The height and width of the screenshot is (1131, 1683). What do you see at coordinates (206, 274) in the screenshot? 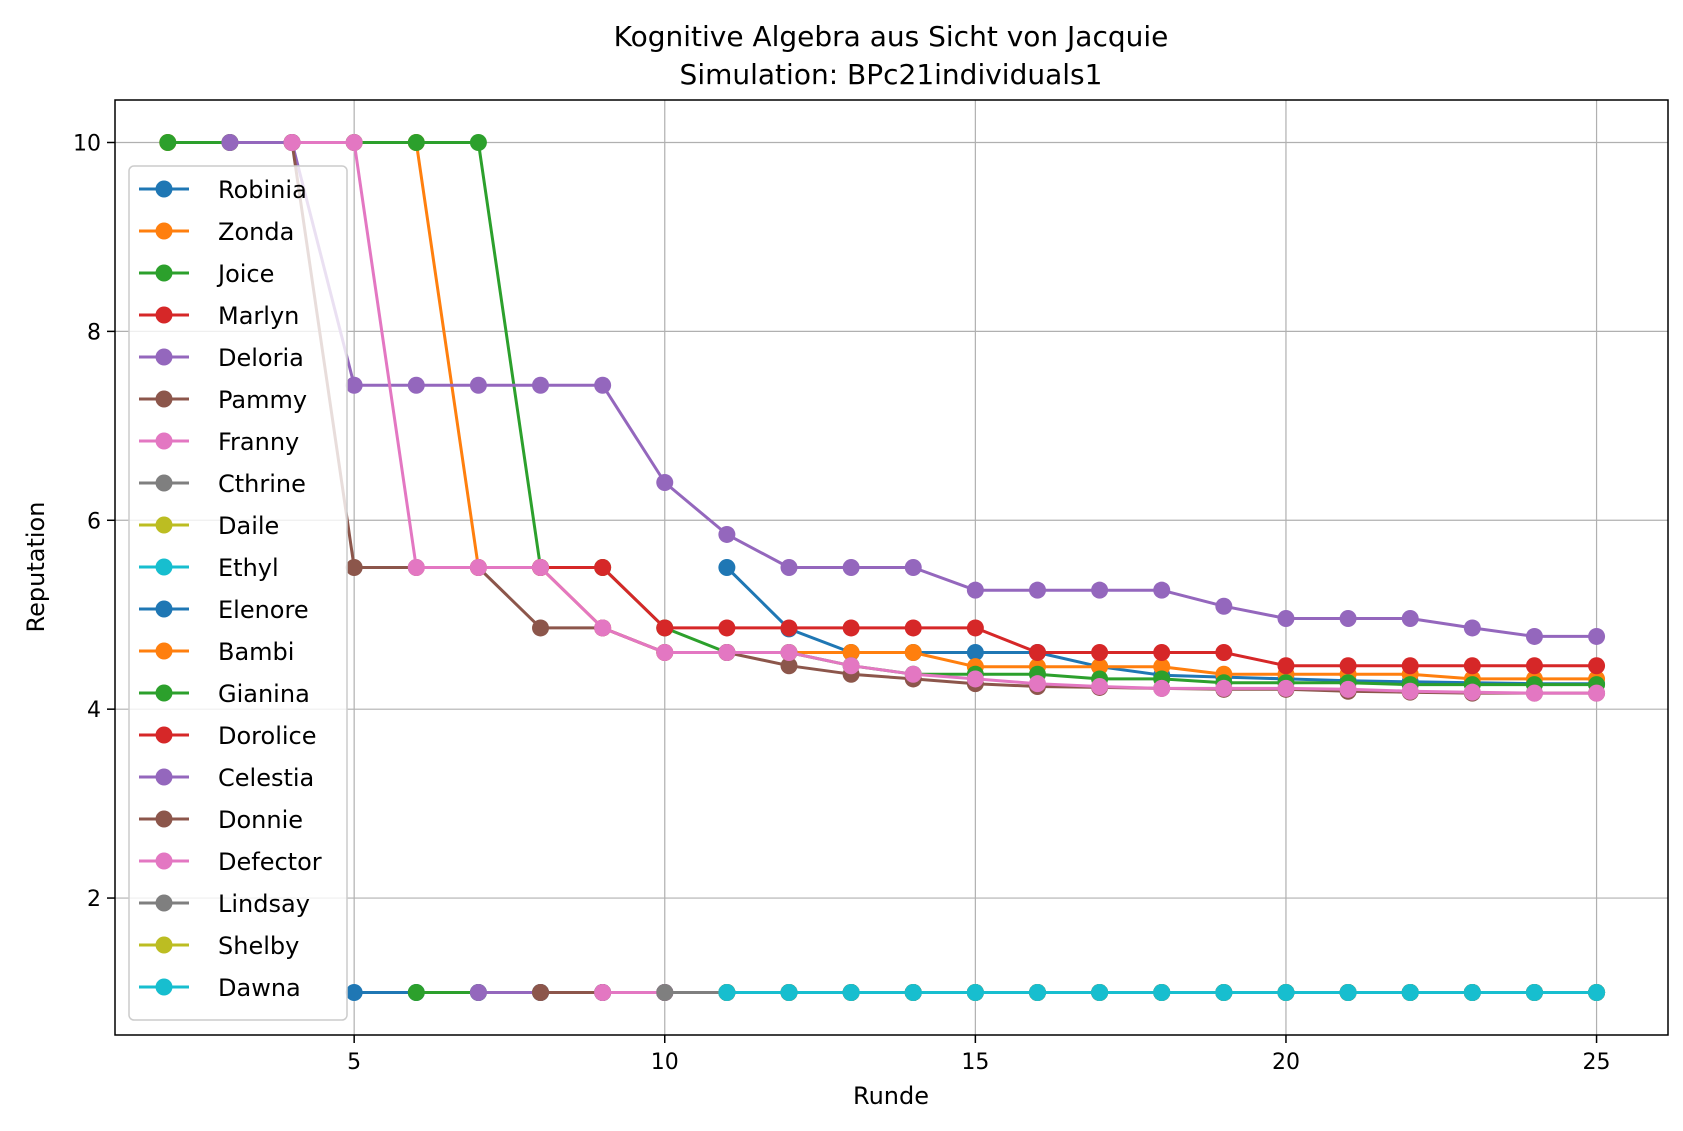
I see `legend-item-joice: Joice` at bounding box center [206, 274].